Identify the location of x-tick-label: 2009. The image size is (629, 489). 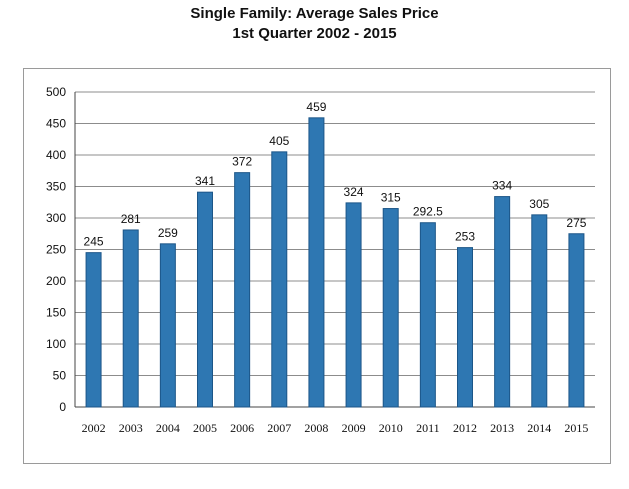
(354, 428).